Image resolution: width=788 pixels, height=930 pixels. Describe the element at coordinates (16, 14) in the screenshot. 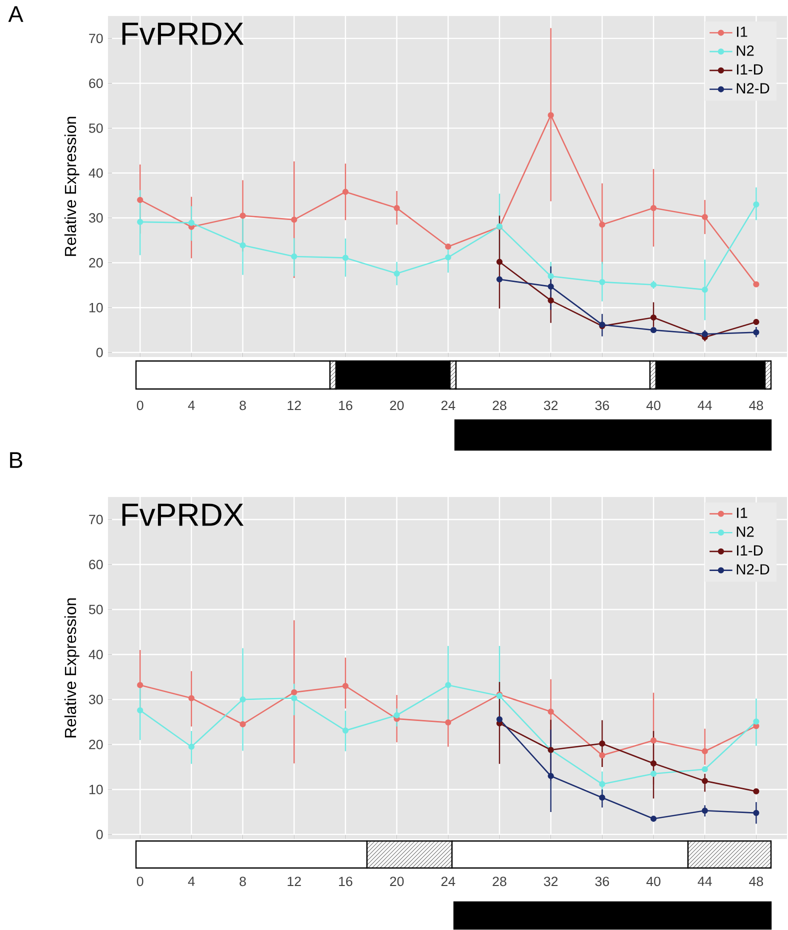

I see `text: A` at that location.